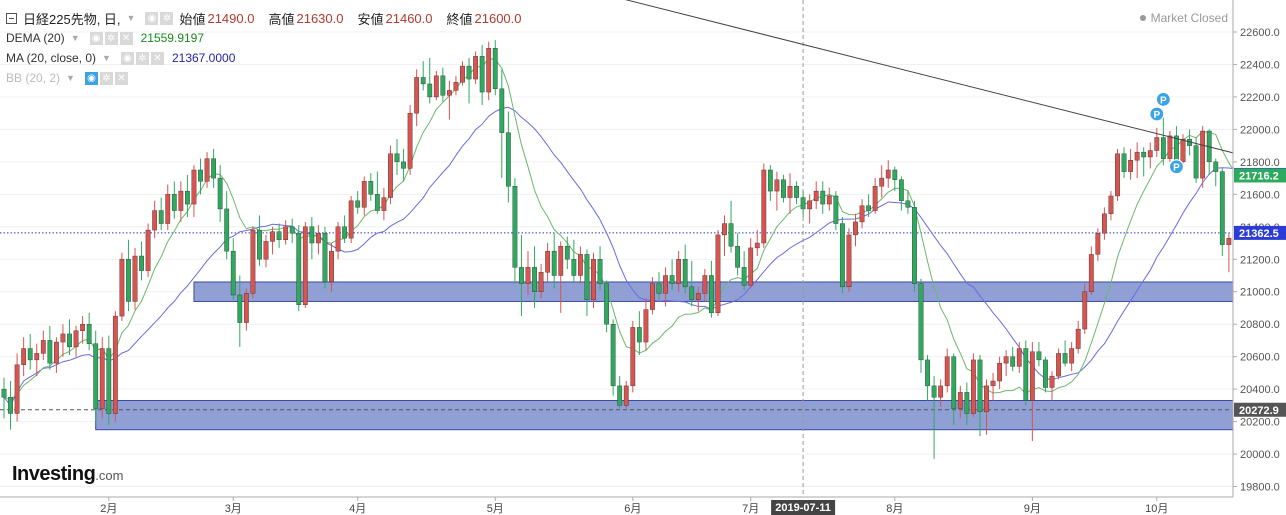 Image resolution: width=1286 pixels, height=515 pixels. What do you see at coordinates (409, 18) in the screenshot?
I see `low-value: 21460.0` at bounding box center [409, 18].